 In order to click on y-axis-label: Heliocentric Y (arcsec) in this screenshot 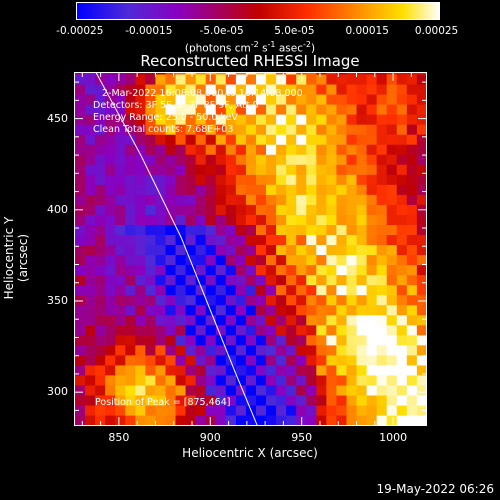, I will do `click(16, 258)`.